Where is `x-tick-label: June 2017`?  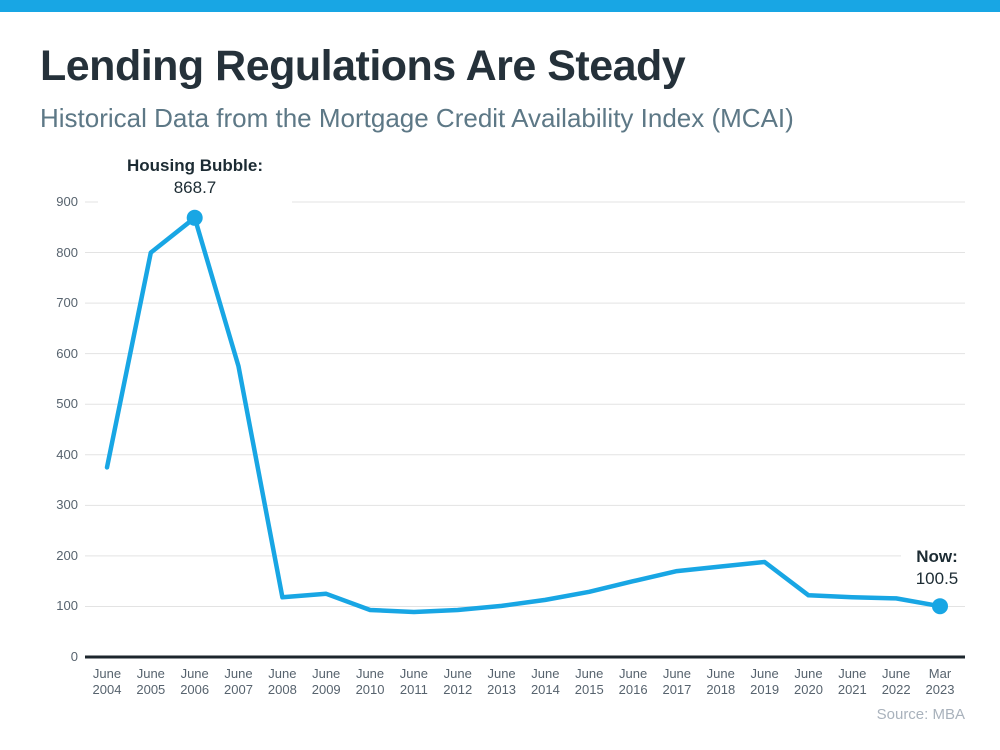
x-tick-label: June 2017 is located at coordinates (677, 681).